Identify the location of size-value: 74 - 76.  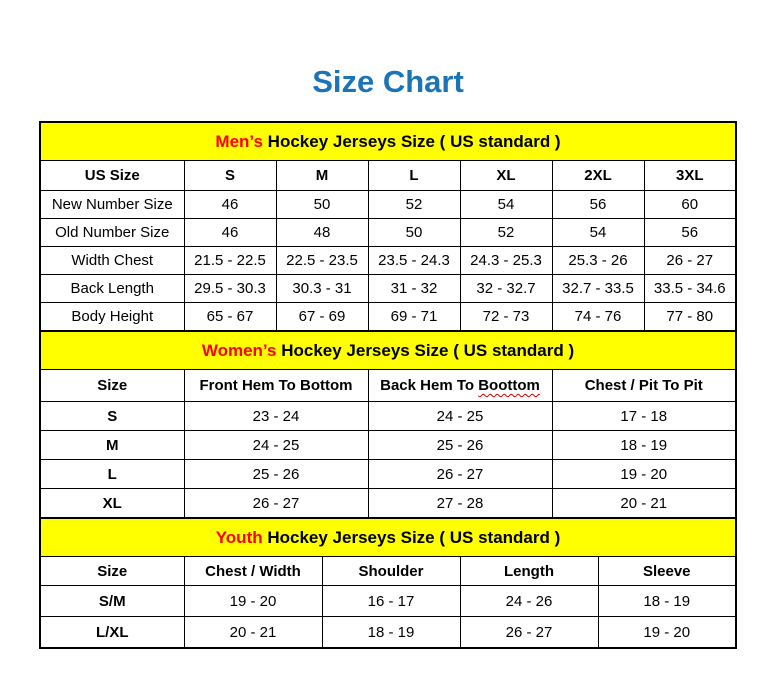
(598, 317).